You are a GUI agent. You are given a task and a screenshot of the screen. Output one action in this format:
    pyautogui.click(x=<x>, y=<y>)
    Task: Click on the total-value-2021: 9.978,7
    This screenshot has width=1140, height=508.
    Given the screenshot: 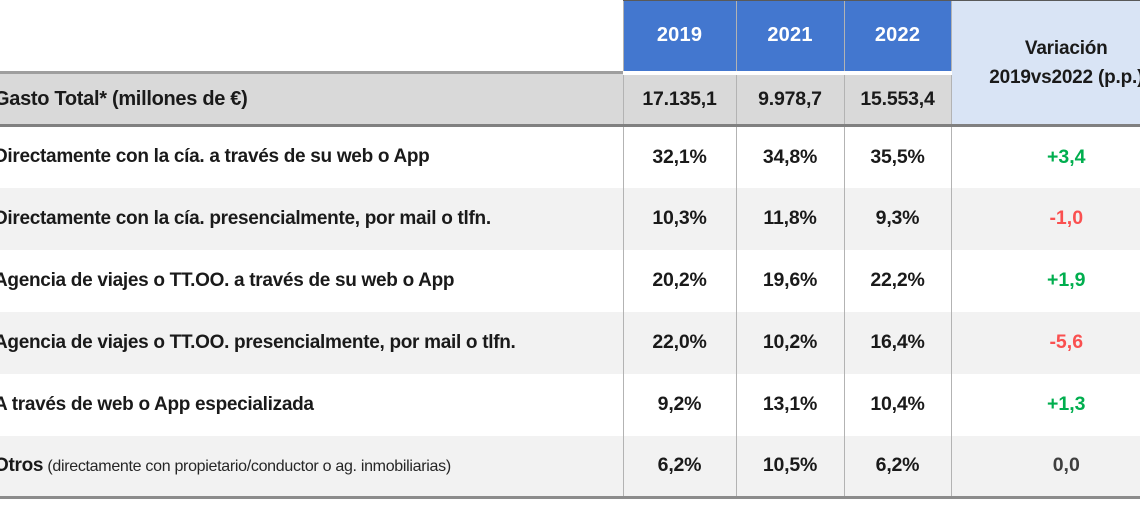 What is the action you would take?
    pyautogui.click(x=789, y=99)
    